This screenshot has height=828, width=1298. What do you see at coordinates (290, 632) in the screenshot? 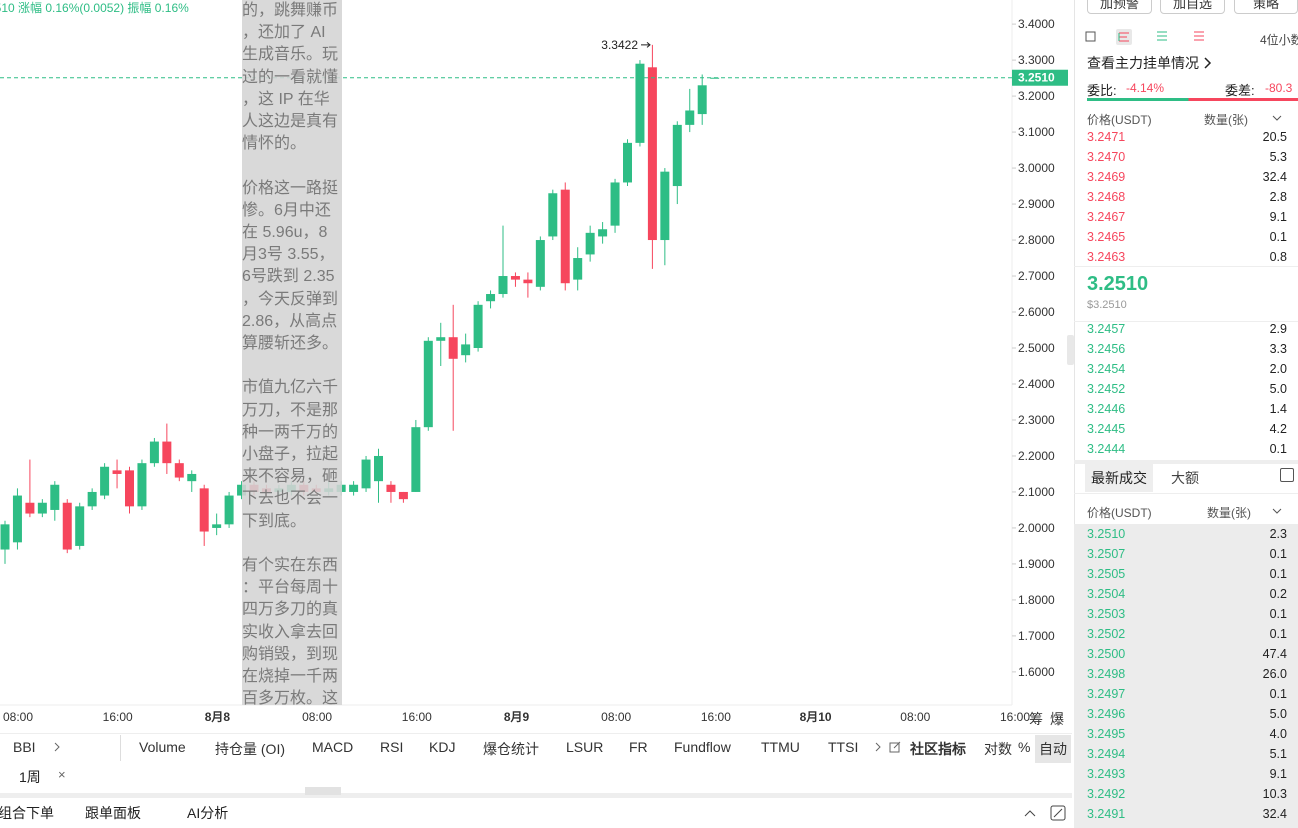
I see `overlay-line: 实收入拿去回` at bounding box center [290, 632].